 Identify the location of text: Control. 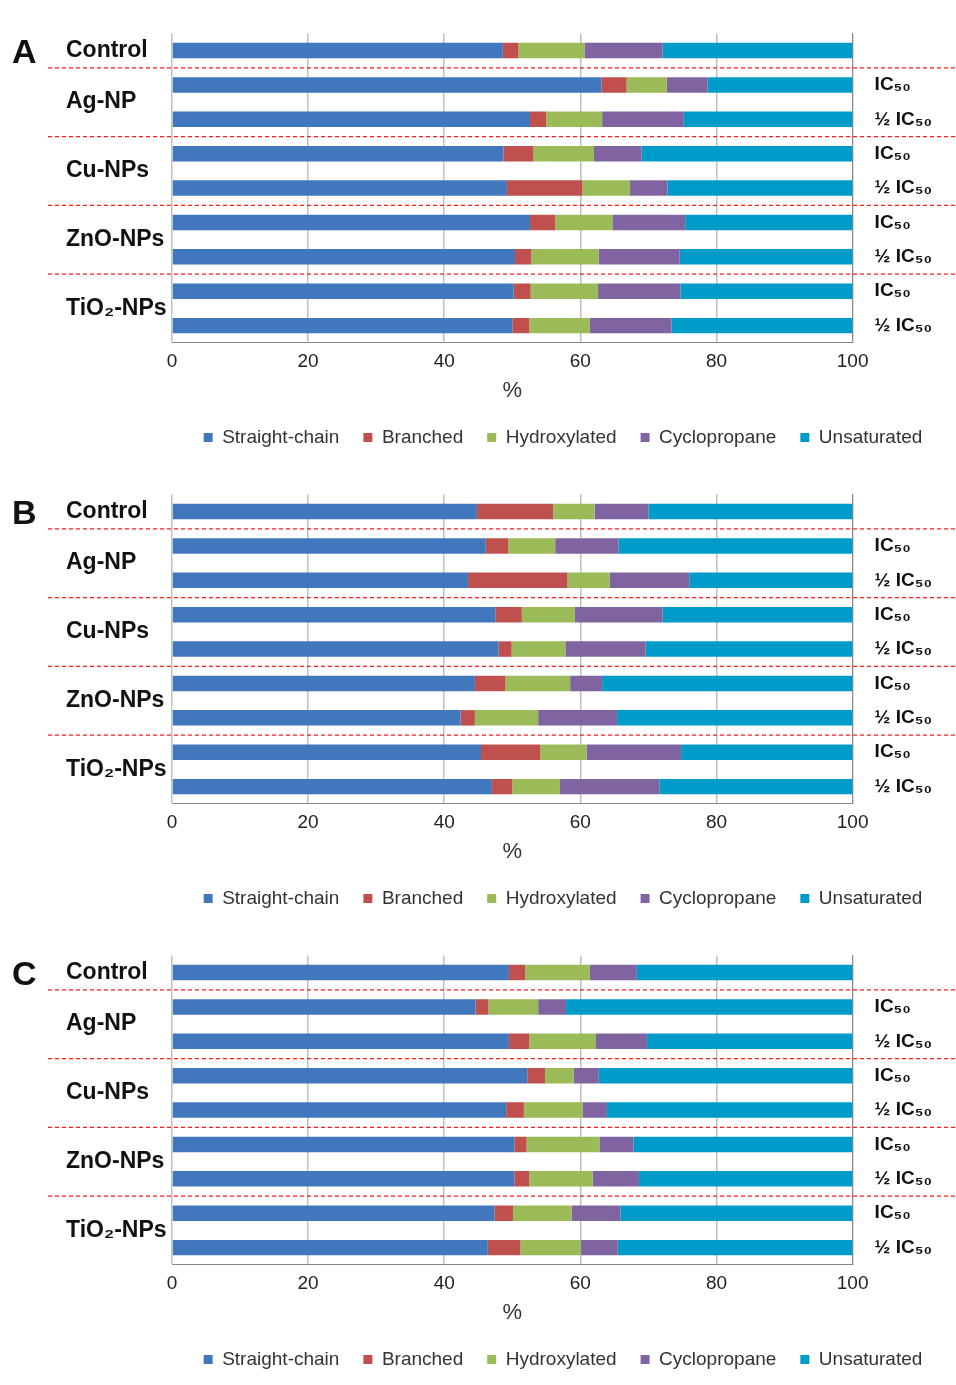
(107, 48).